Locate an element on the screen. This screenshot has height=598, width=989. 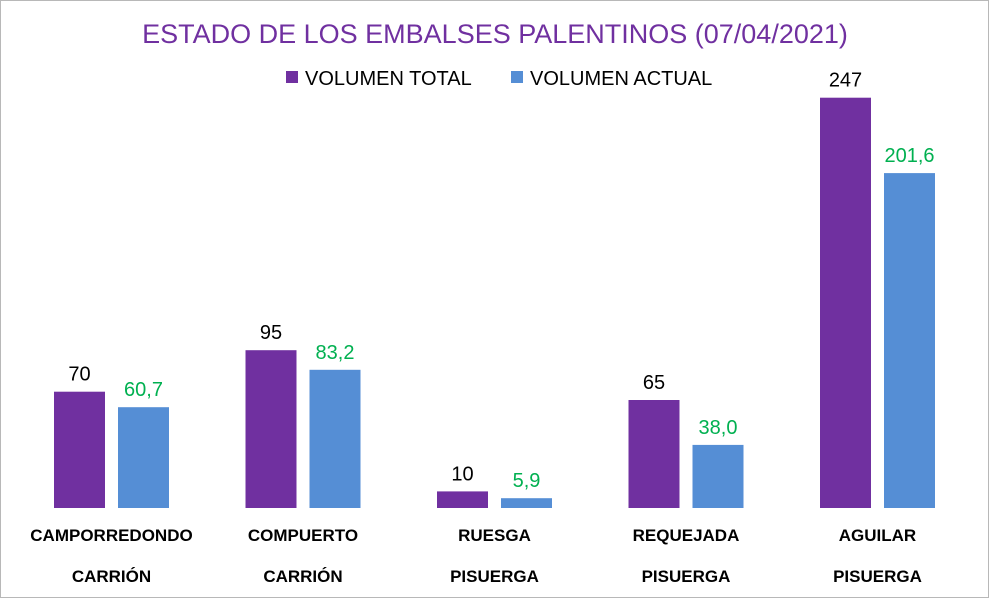
bar-volumen-total-compuerto is located at coordinates (271, 429).